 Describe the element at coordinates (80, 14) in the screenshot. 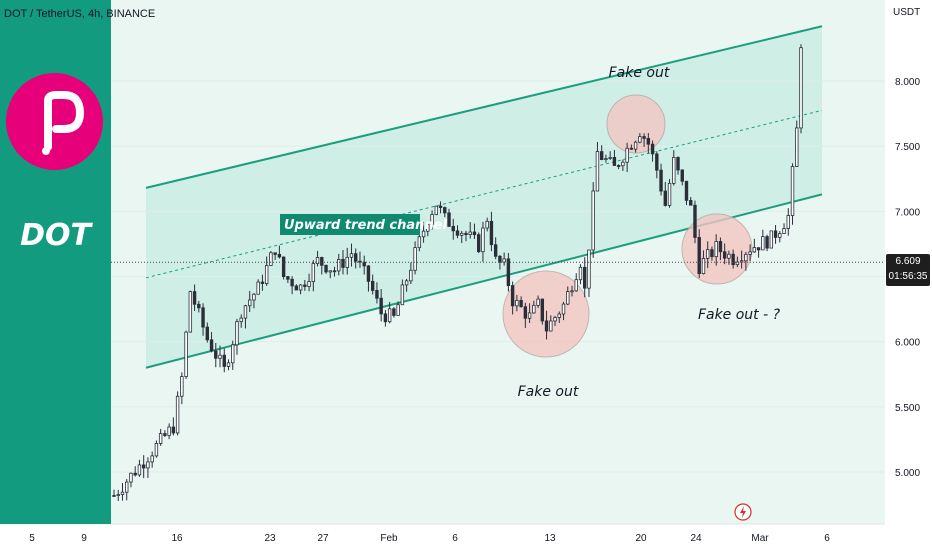

I see `symbol-title: DOT / TetherUS, 4h, BINANCE` at that location.